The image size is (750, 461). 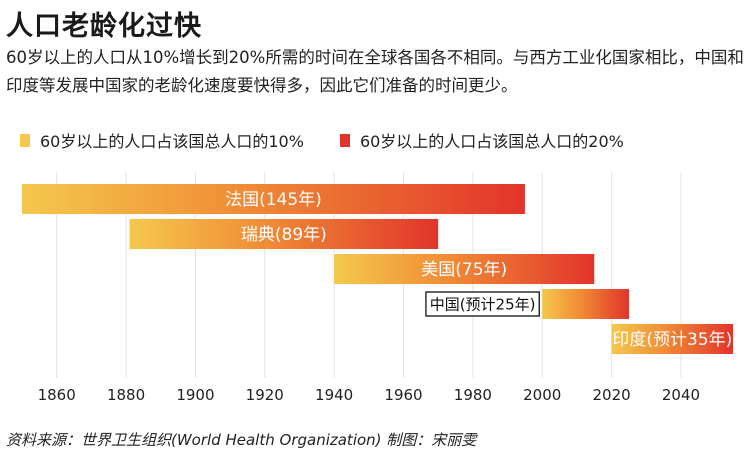 What do you see at coordinates (265, 395) in the screenshot?
I see `x-tick-label: 1920` at bounding box center [265, 395].